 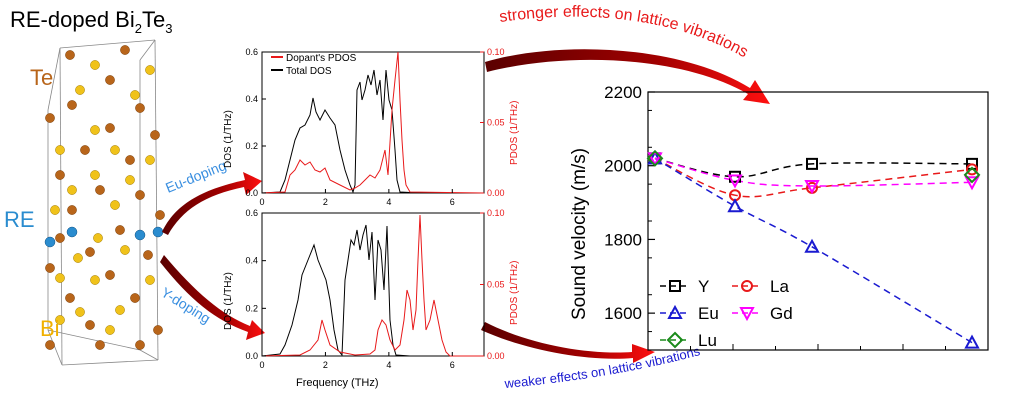 I want to click on weaker-arrow, so click(x=568, y=342).